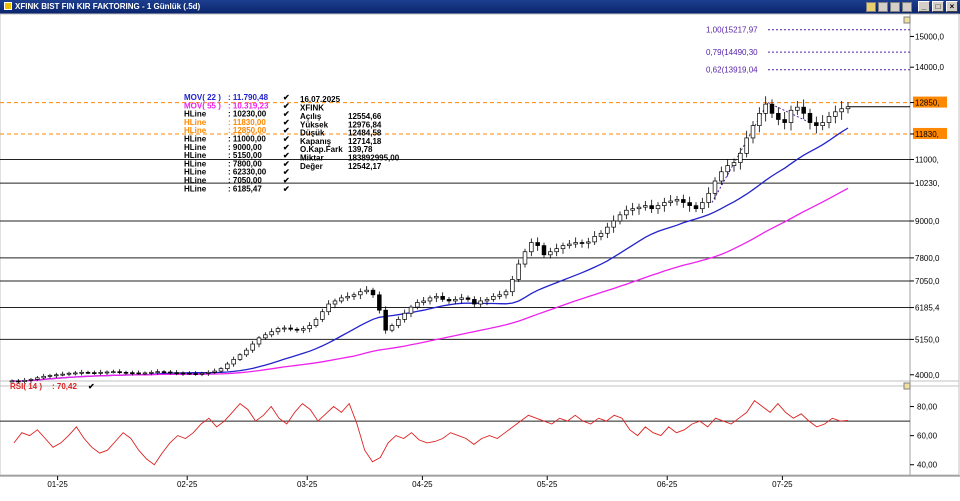  I want to click on price-tick-label: 7800,0, so click(927, 258).